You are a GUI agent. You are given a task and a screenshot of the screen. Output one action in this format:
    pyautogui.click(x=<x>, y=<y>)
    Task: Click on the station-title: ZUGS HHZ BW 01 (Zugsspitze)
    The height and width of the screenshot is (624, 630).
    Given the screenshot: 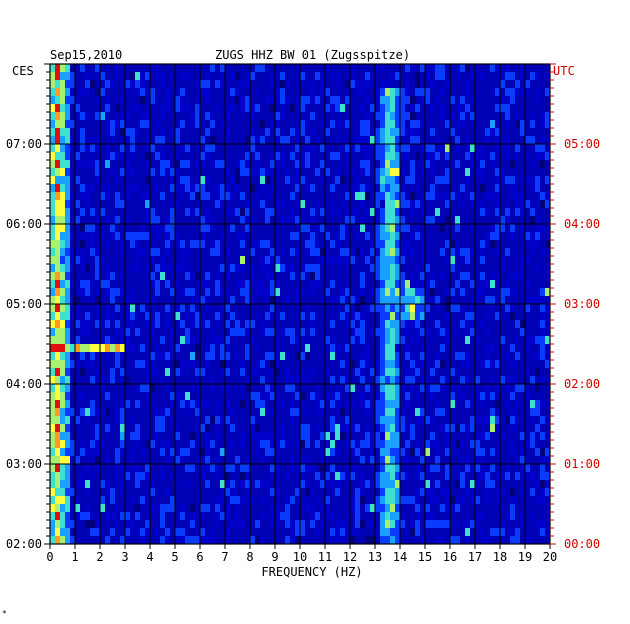 What is the action you would take?
    pyautogui.click(x=312, y=55)
    